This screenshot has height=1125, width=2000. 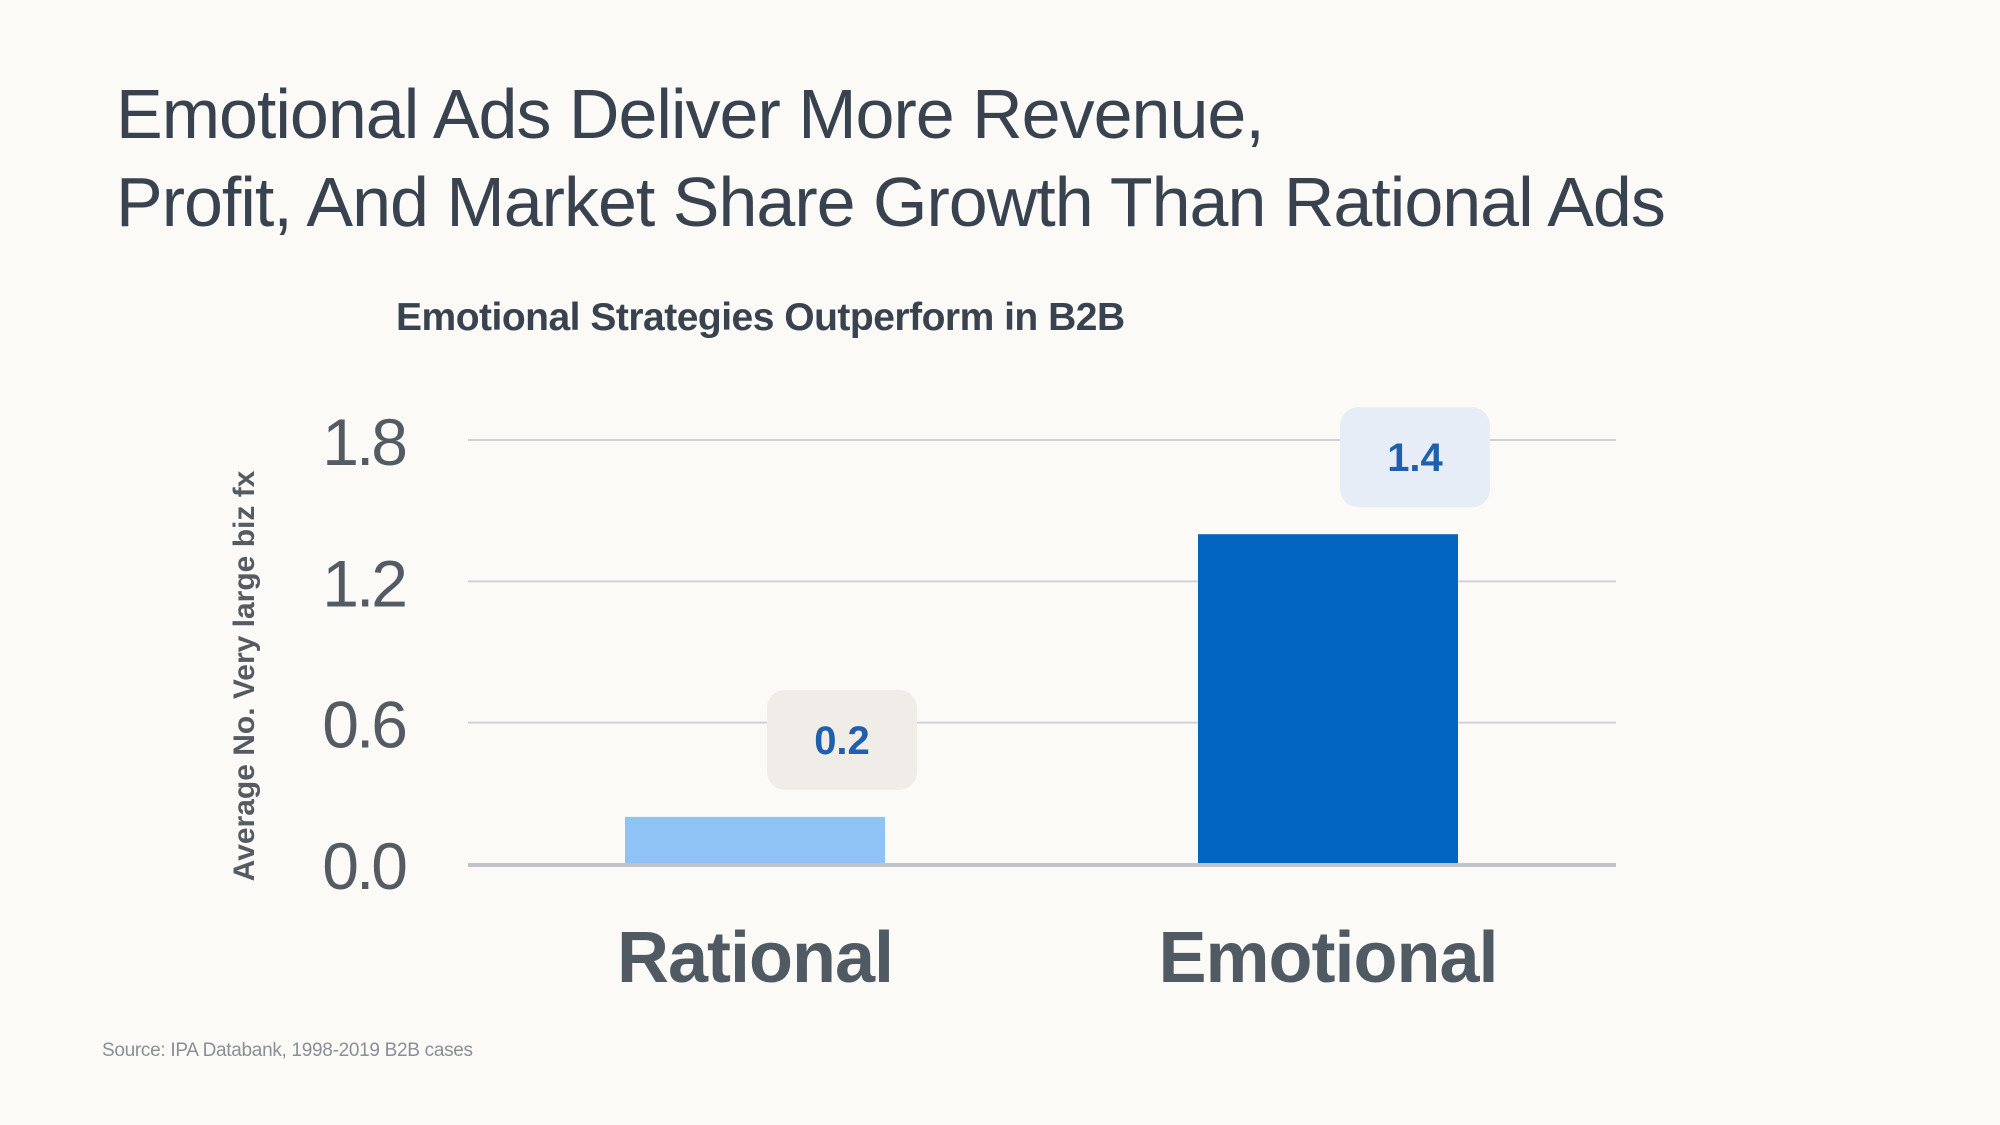 What do you see at coordinates (363, 725) in the screenshot?
I see `y-tick-label: 0.6` at bounding box center [363, 725].